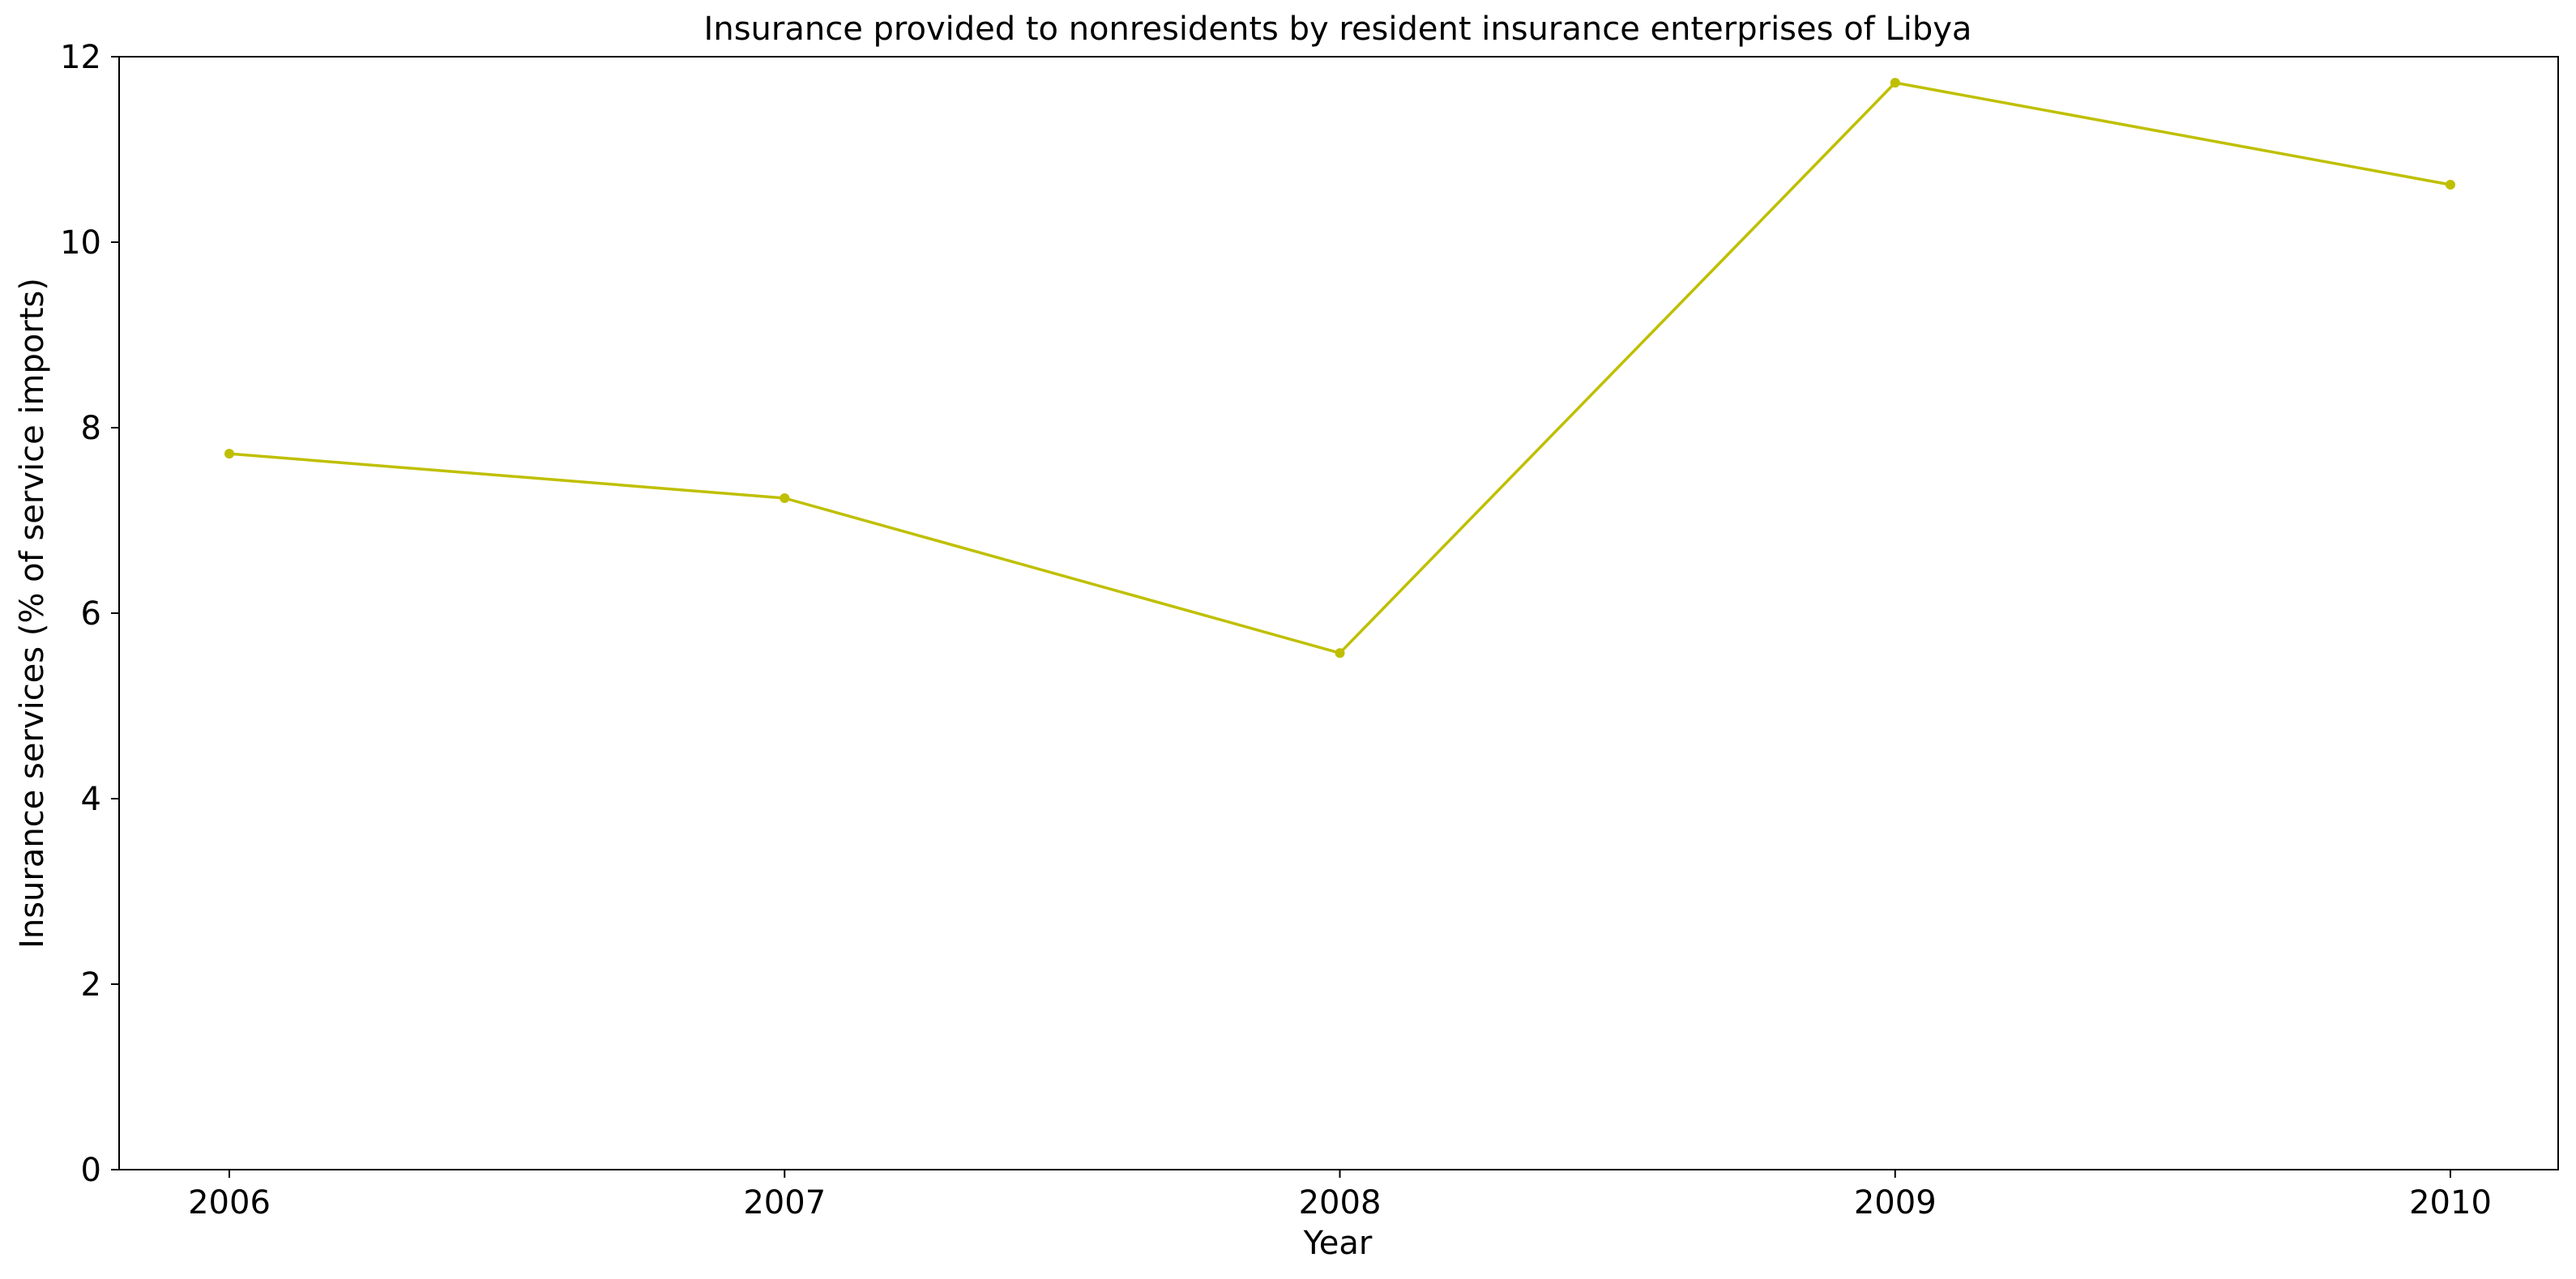  I want to click on y-tick-label: 2, so click(91, 985).